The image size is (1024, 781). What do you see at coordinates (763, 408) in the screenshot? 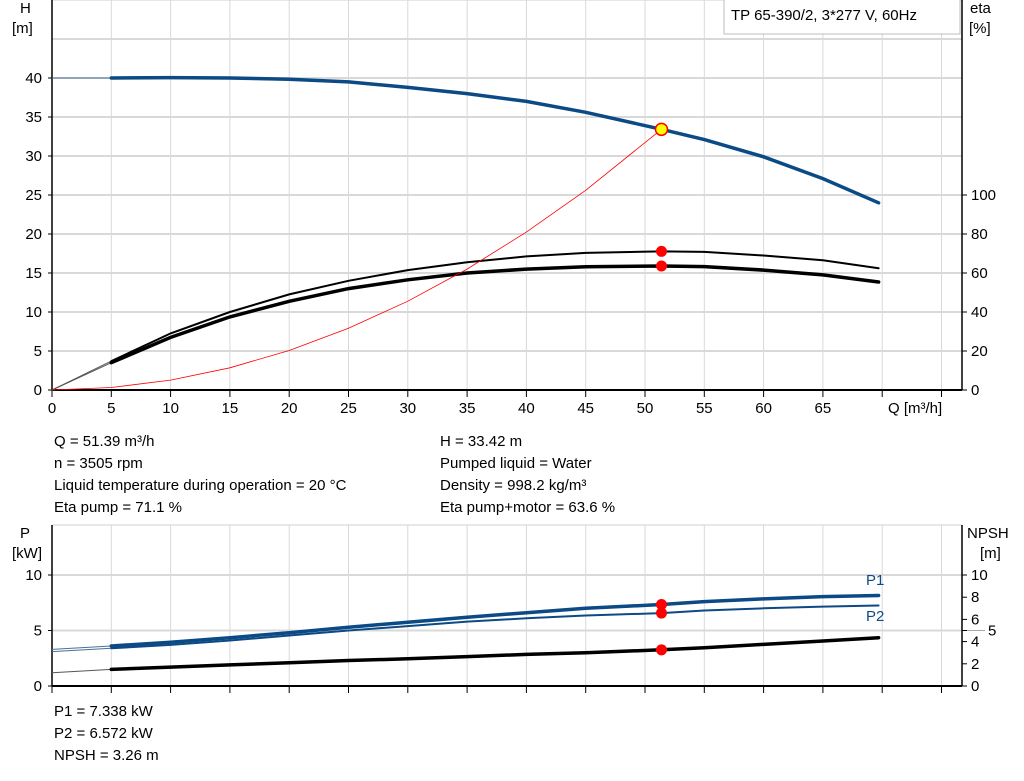
I see `x-tick-label: 60` at bounding box center [763, 408].